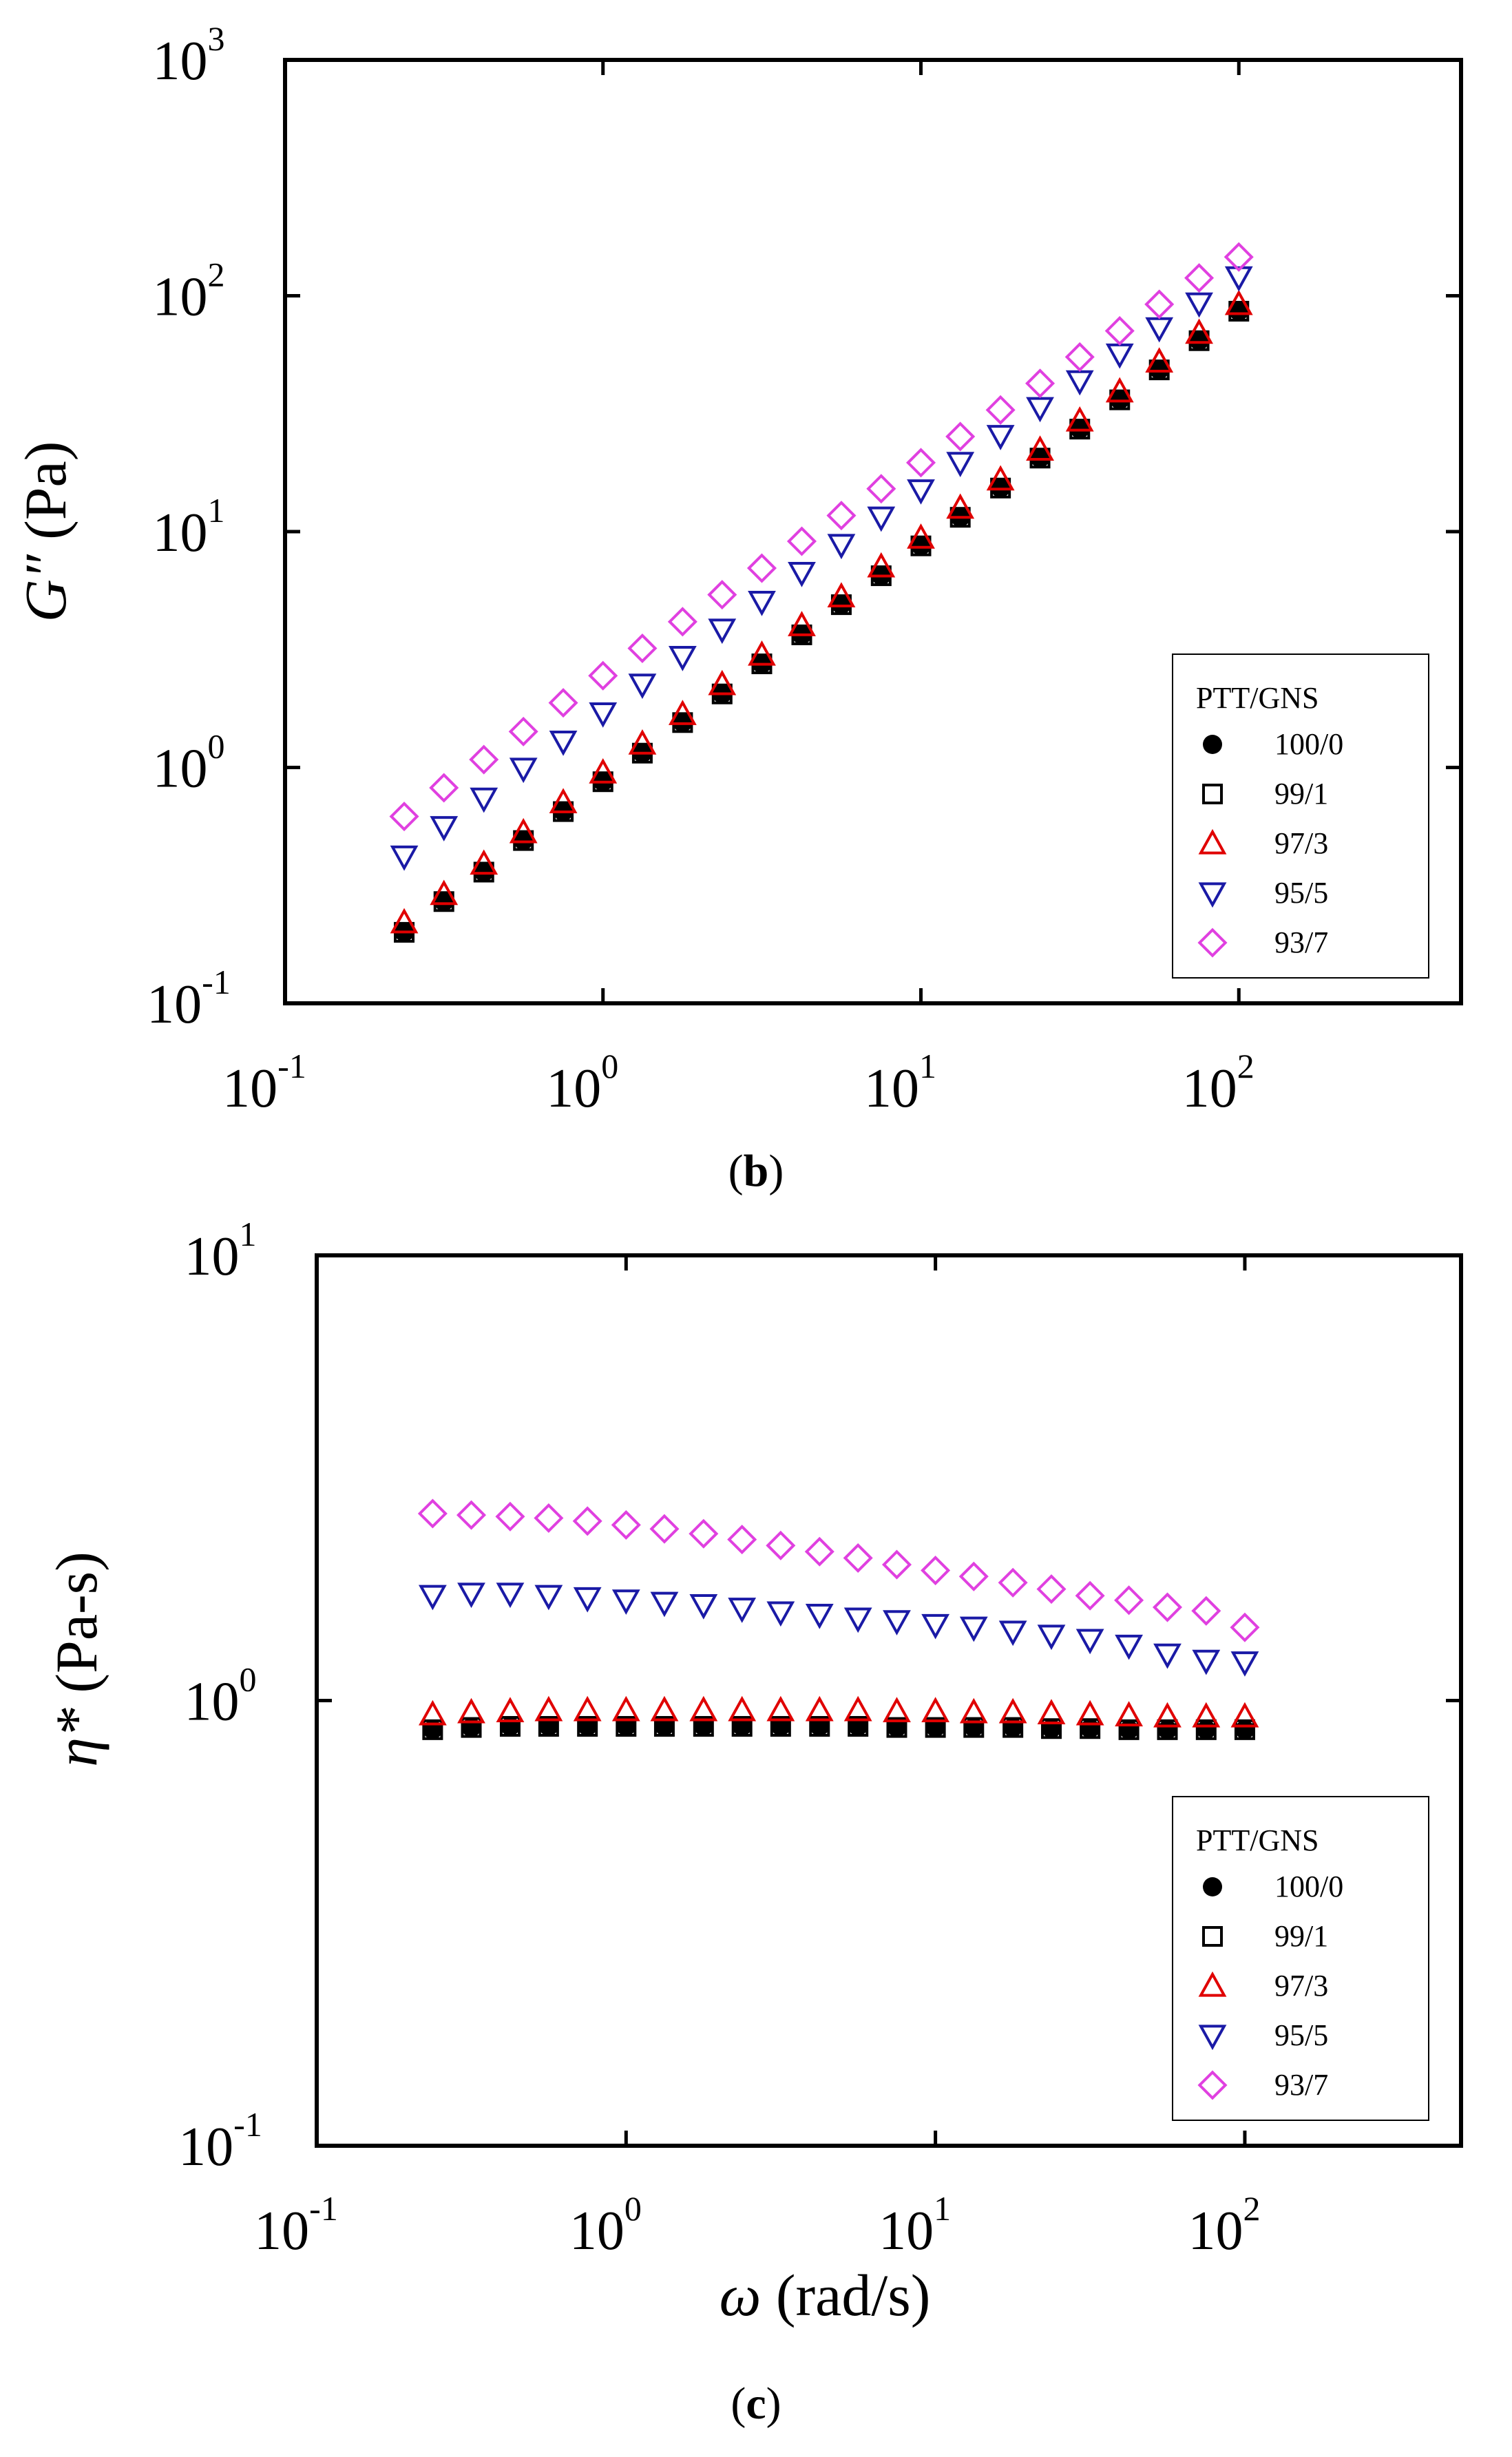 The image size is (1512, 2457). What do you see at coordinates (1301, 893) in the screenshot?
I see `legend-label: 95/5` at bounding box center [1301, 893].